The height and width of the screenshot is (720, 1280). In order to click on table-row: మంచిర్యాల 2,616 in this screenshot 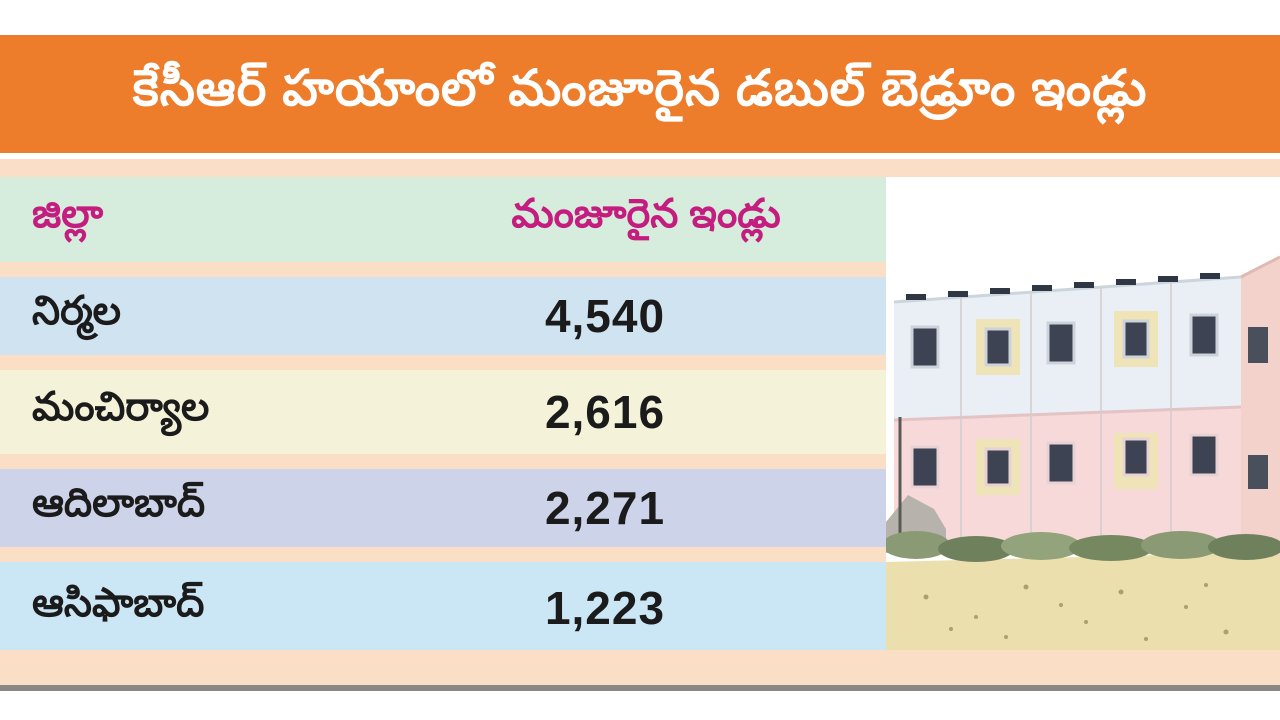, I will do `click(443, 412)`.